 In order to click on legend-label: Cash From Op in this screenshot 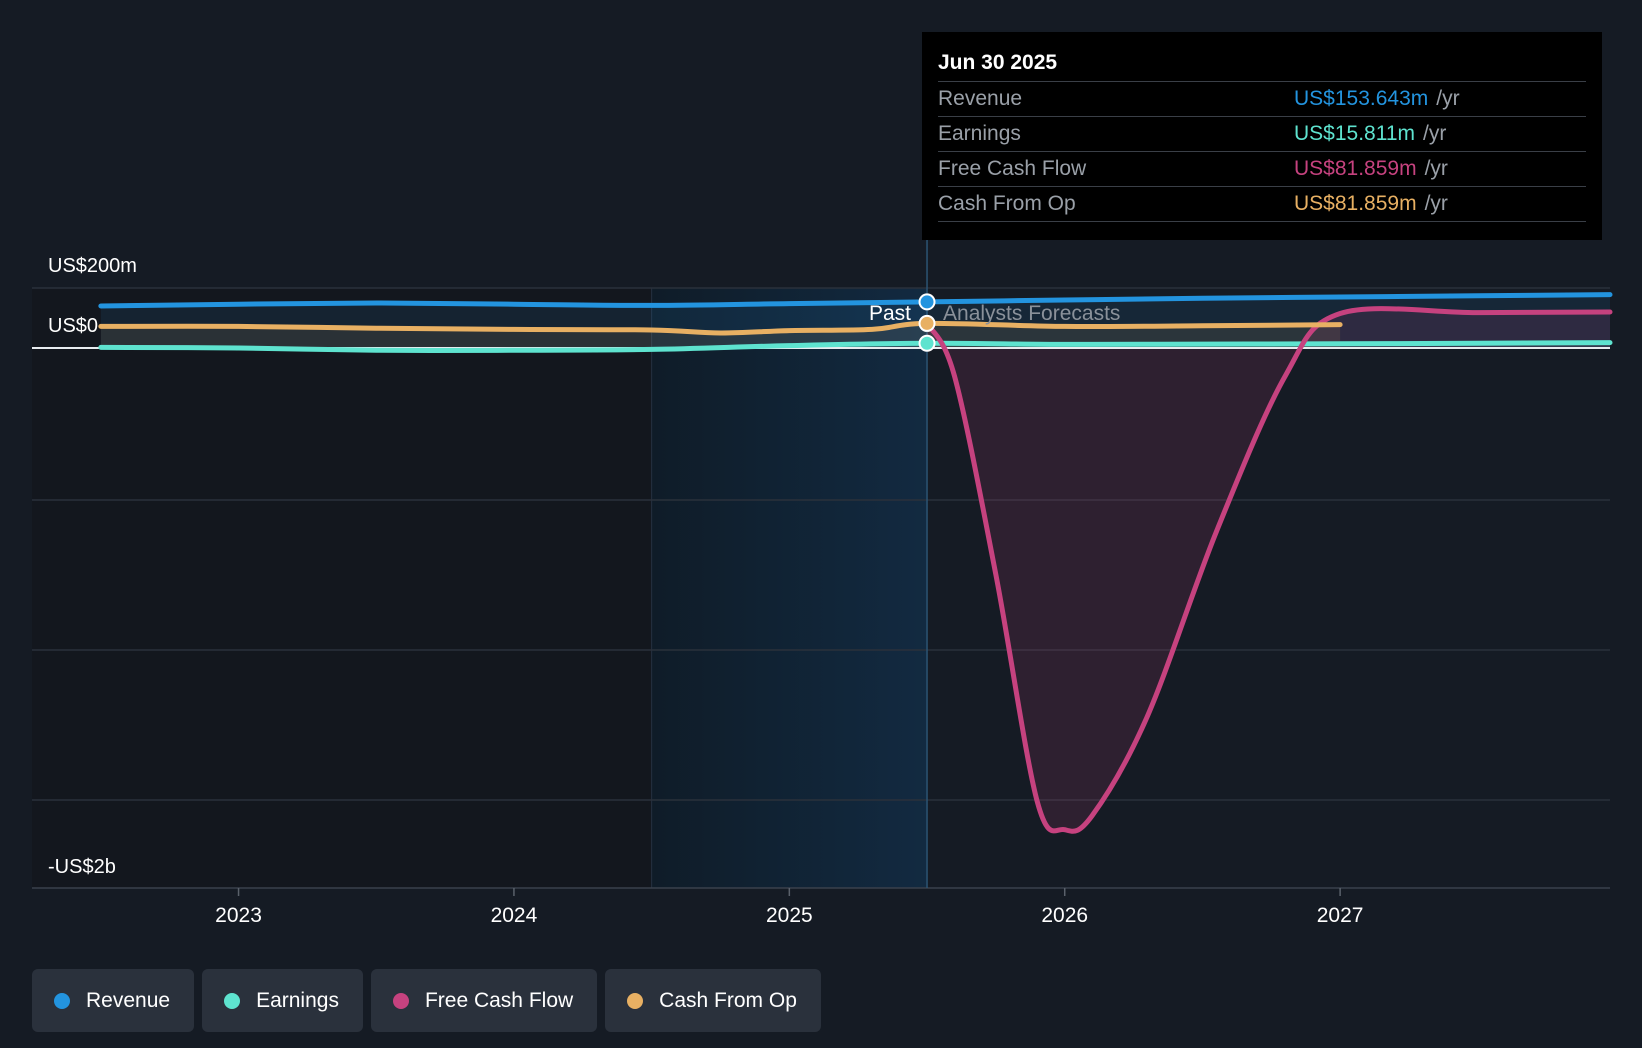, I will do `click(728, 1000)`.